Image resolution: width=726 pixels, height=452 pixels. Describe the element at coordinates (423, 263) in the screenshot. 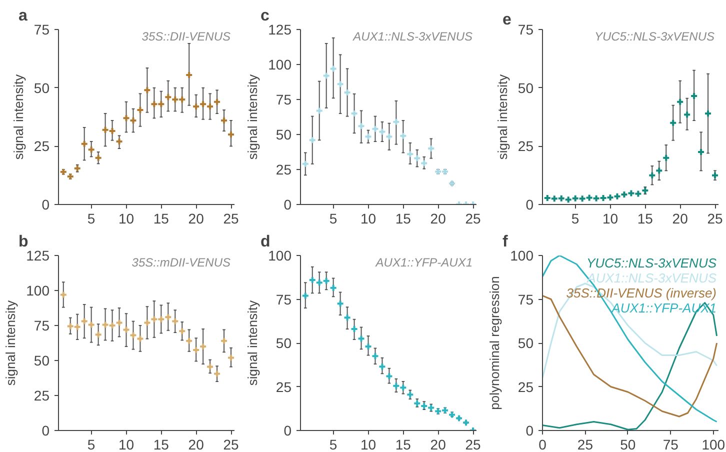

I see `chart-subtitle: AUX1::YFP-AUX1` at that location.